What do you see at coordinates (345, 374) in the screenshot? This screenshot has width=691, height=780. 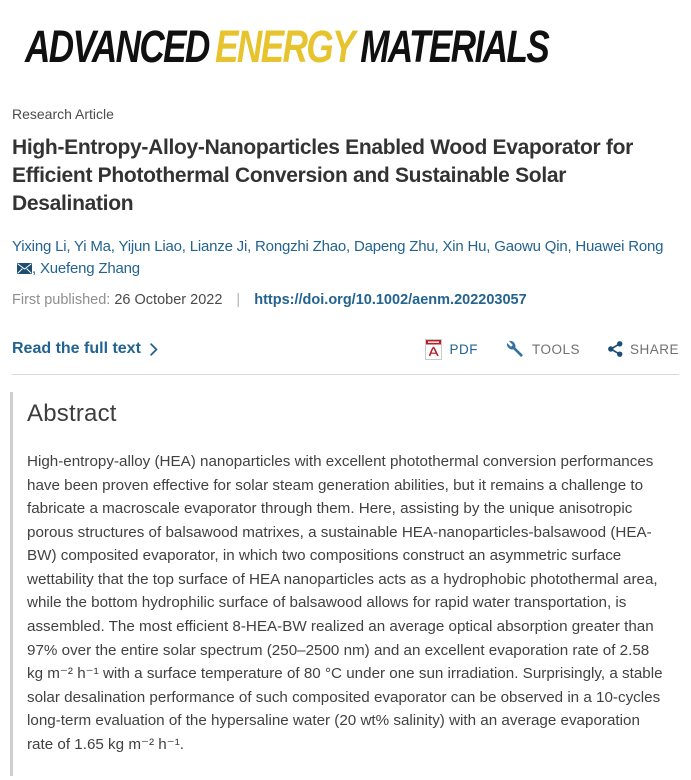 I see `section-divider` at bounding box center [345, 374].